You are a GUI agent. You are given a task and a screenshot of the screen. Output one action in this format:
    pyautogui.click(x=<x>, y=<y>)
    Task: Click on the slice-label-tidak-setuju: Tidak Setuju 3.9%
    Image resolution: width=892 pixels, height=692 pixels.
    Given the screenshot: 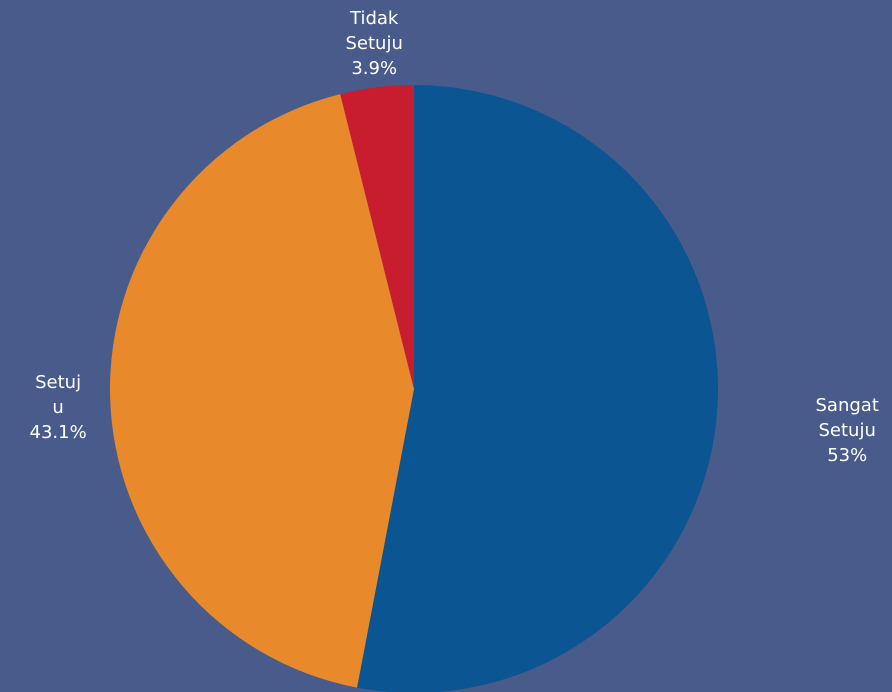 What is the action you would take?
    pyautogui.click(x=374, y=43)
    